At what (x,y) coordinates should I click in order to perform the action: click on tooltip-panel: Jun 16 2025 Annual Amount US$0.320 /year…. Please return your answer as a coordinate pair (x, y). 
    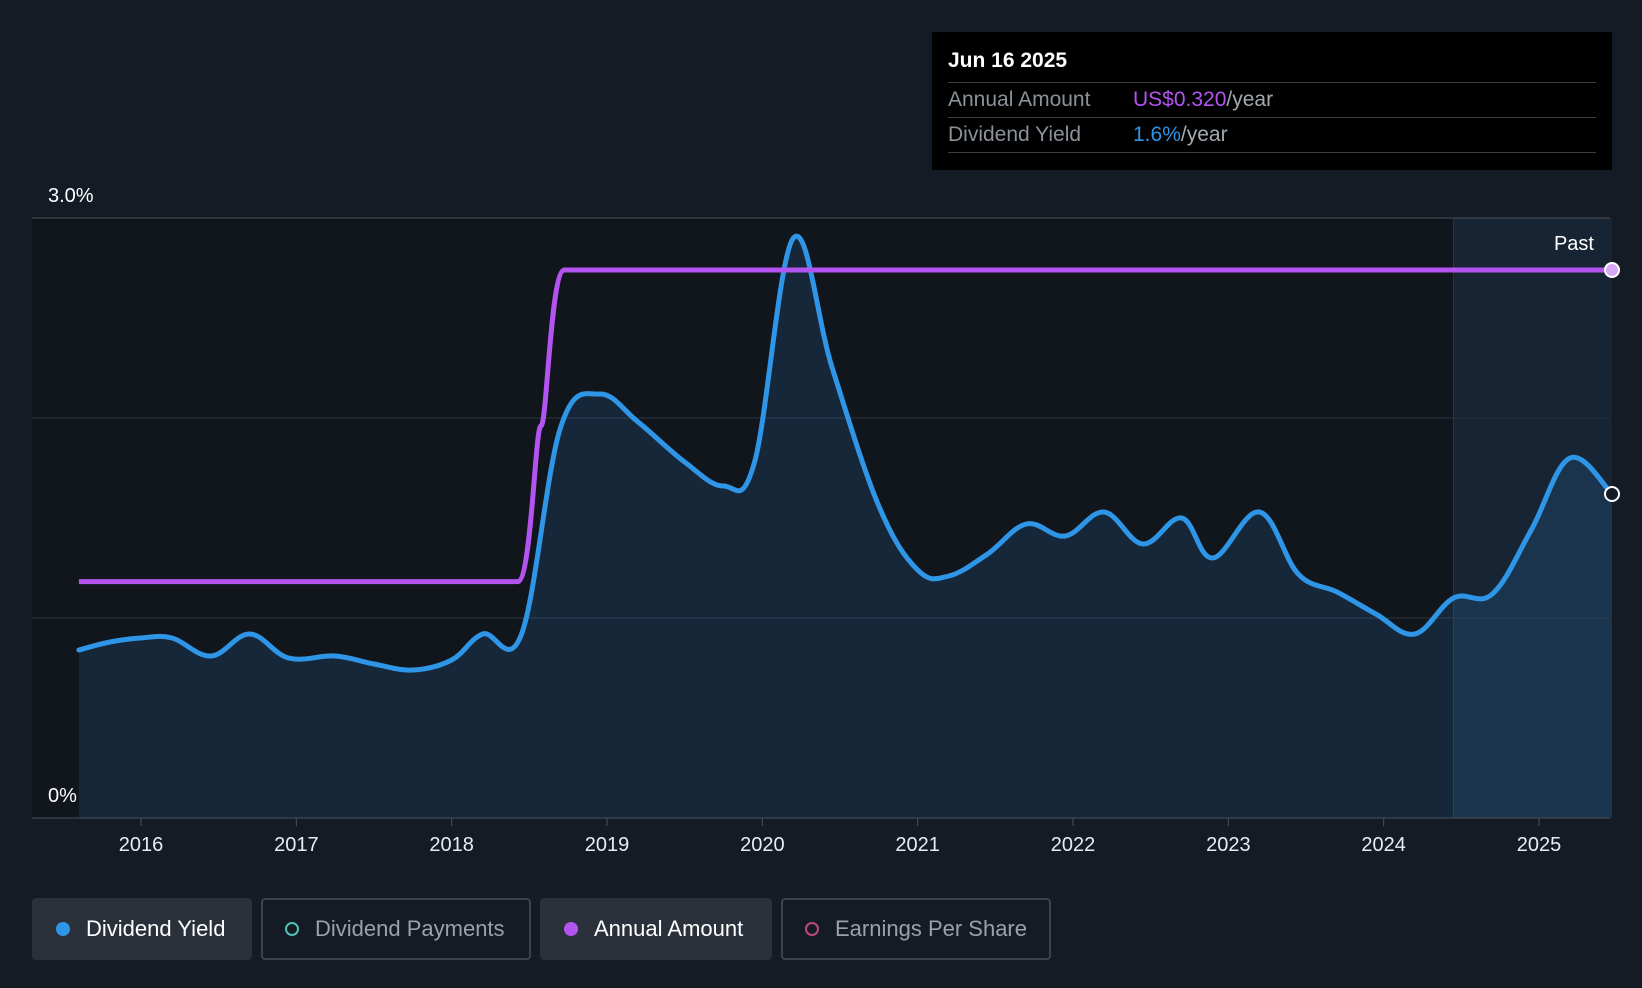
    Looking at the image, I should click on (1272, 101).